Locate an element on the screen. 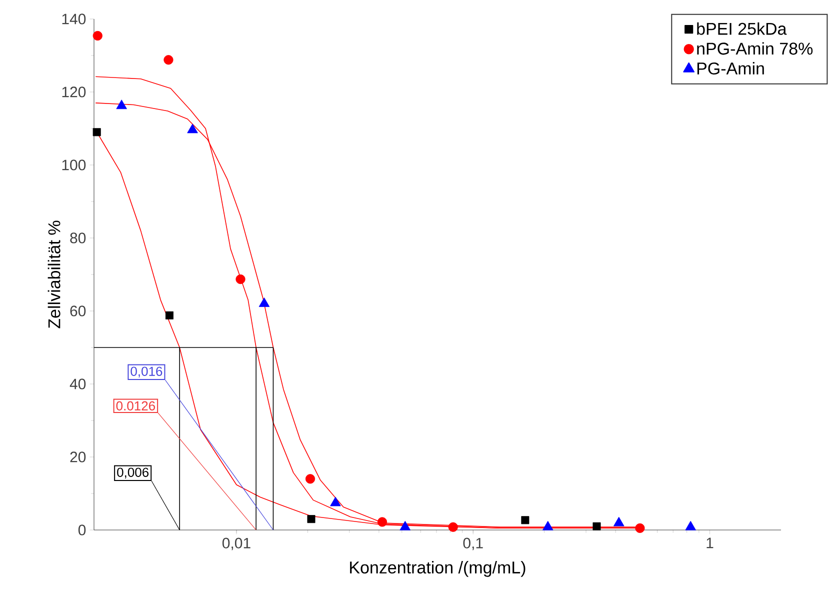 The image size is (833, 607). y-axis-title: Zellviabilität % is located at coordinates (54, 274).